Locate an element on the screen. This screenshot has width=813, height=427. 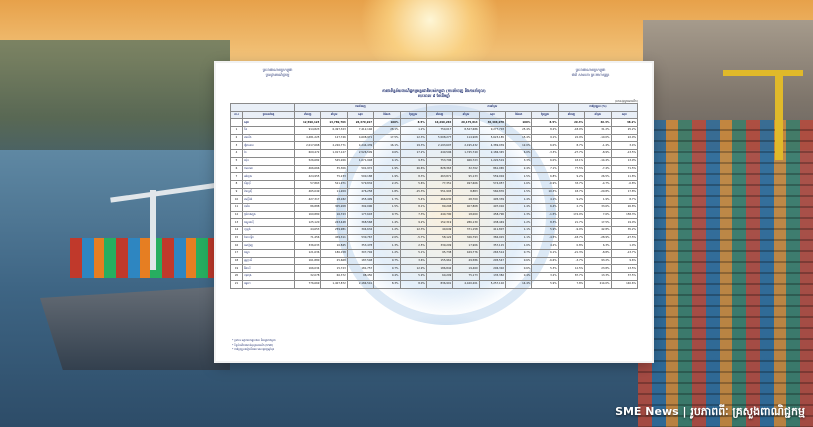
table-cell: 243,448 is located at coordinates (334, 222).